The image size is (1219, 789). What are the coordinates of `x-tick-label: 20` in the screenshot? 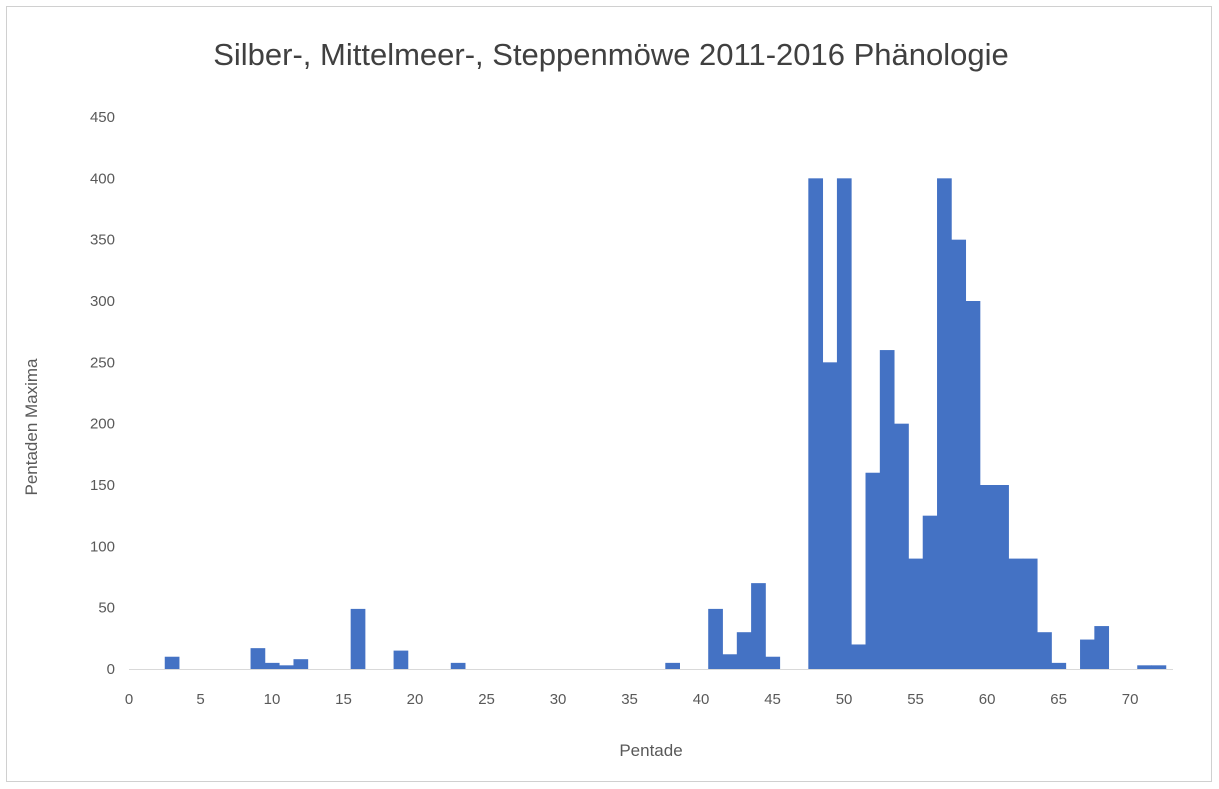 It's located at (415, 699).